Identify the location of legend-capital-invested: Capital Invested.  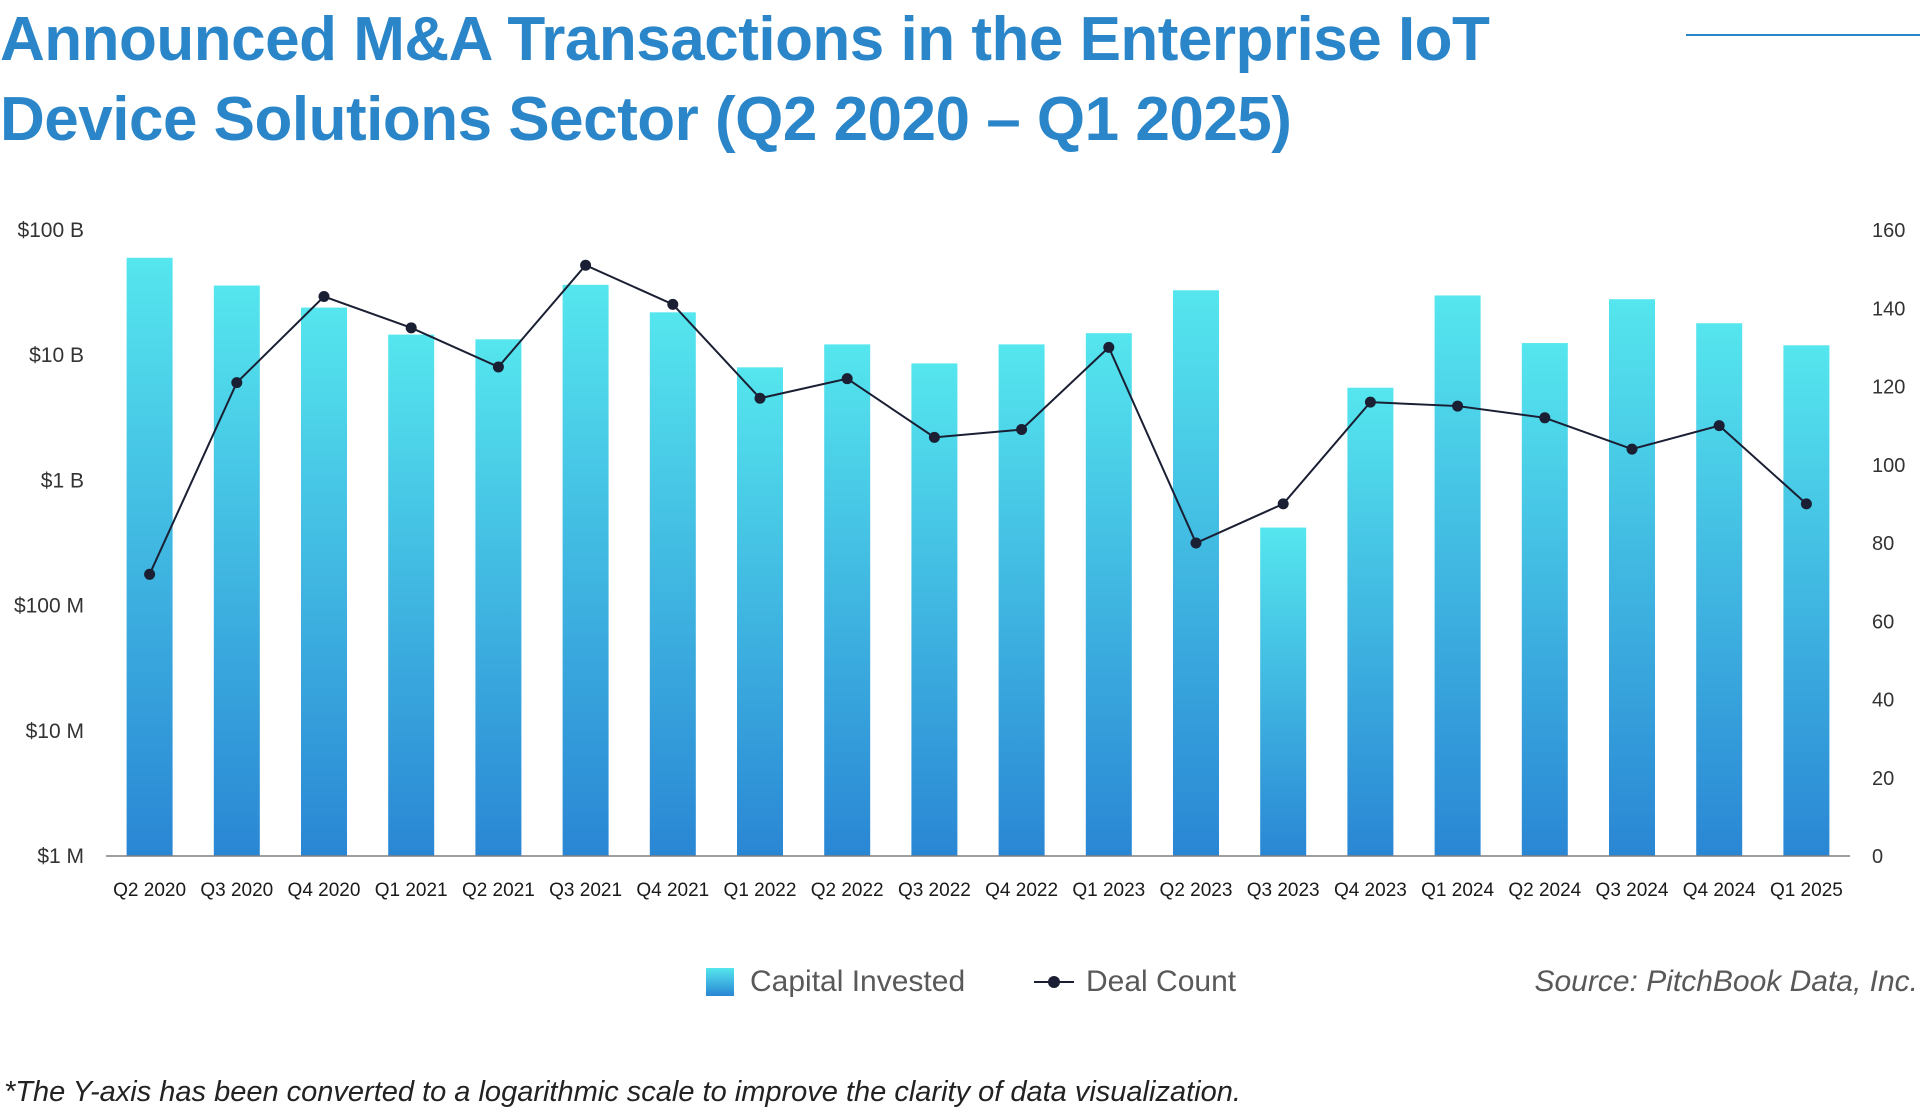
(835, 982).